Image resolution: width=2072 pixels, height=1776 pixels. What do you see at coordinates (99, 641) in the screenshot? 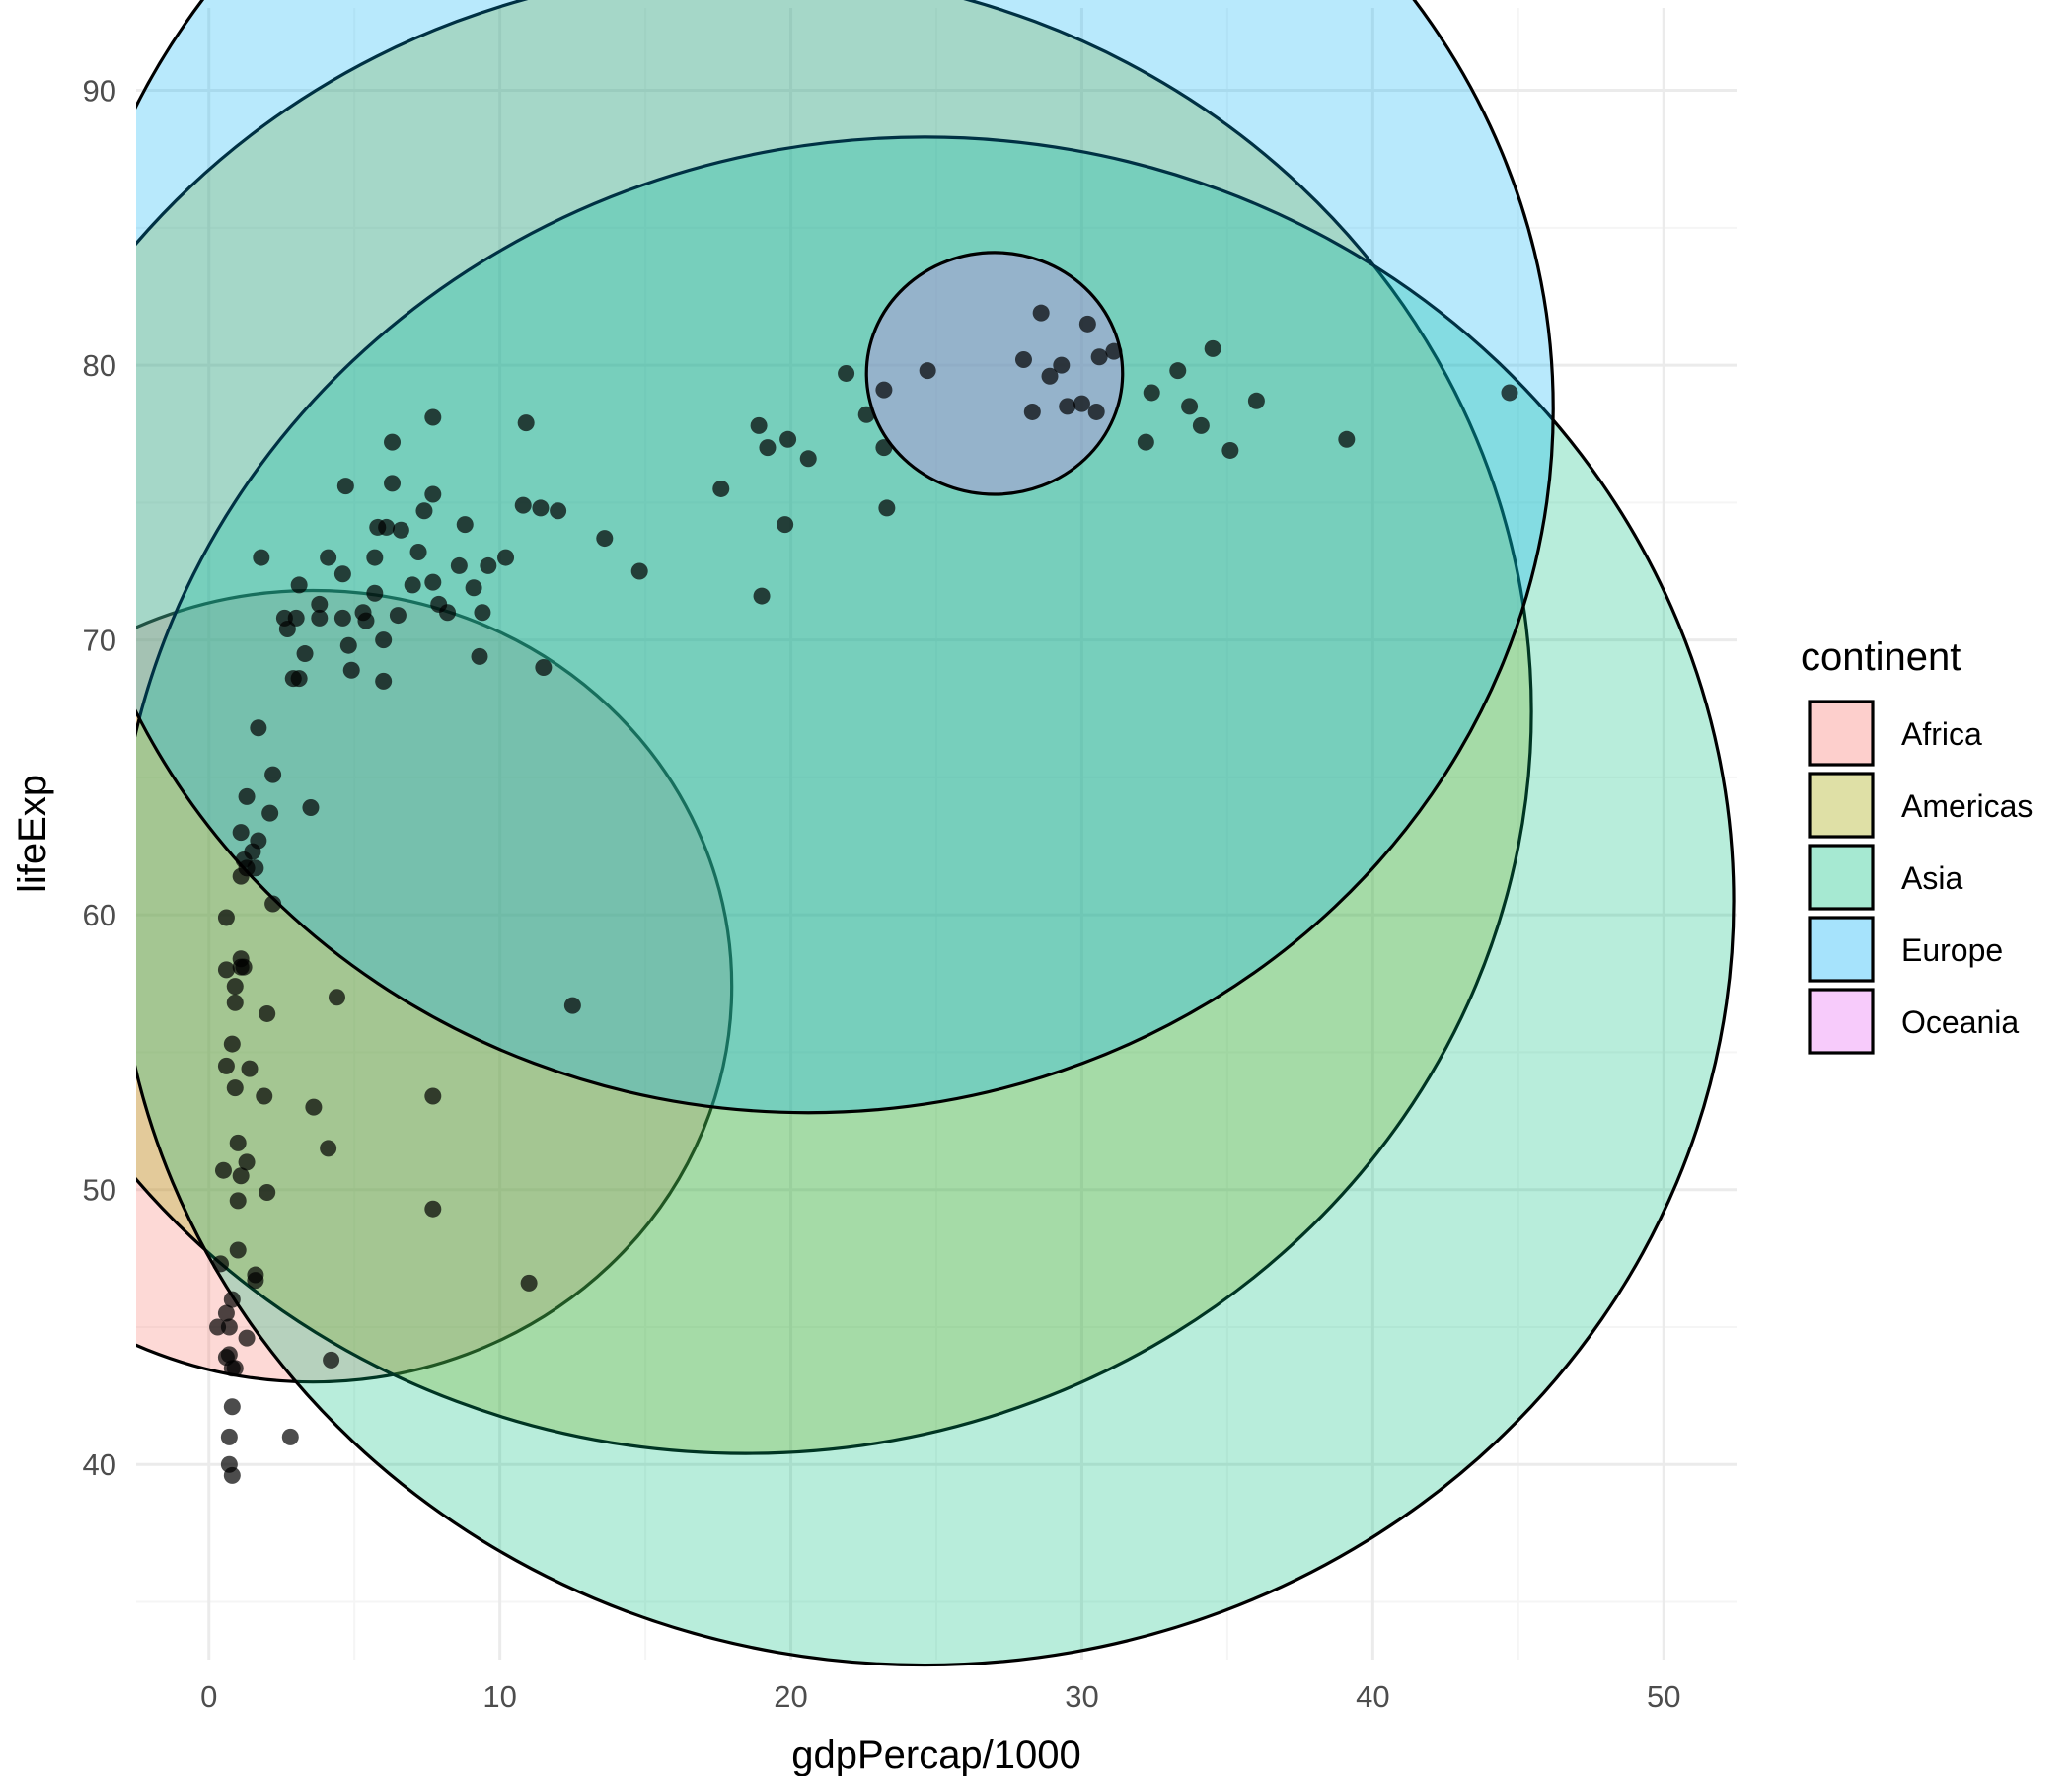
I see `y-tick-label: 70` at bounding box center [99, 641].